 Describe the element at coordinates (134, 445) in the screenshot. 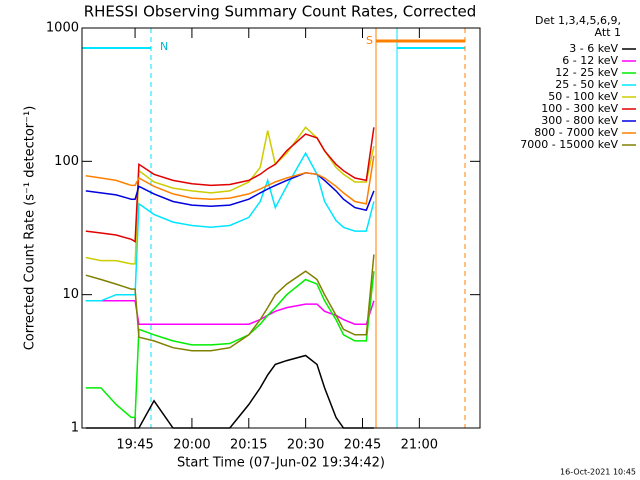

I see `x-tick-label: 19:45` at that location.